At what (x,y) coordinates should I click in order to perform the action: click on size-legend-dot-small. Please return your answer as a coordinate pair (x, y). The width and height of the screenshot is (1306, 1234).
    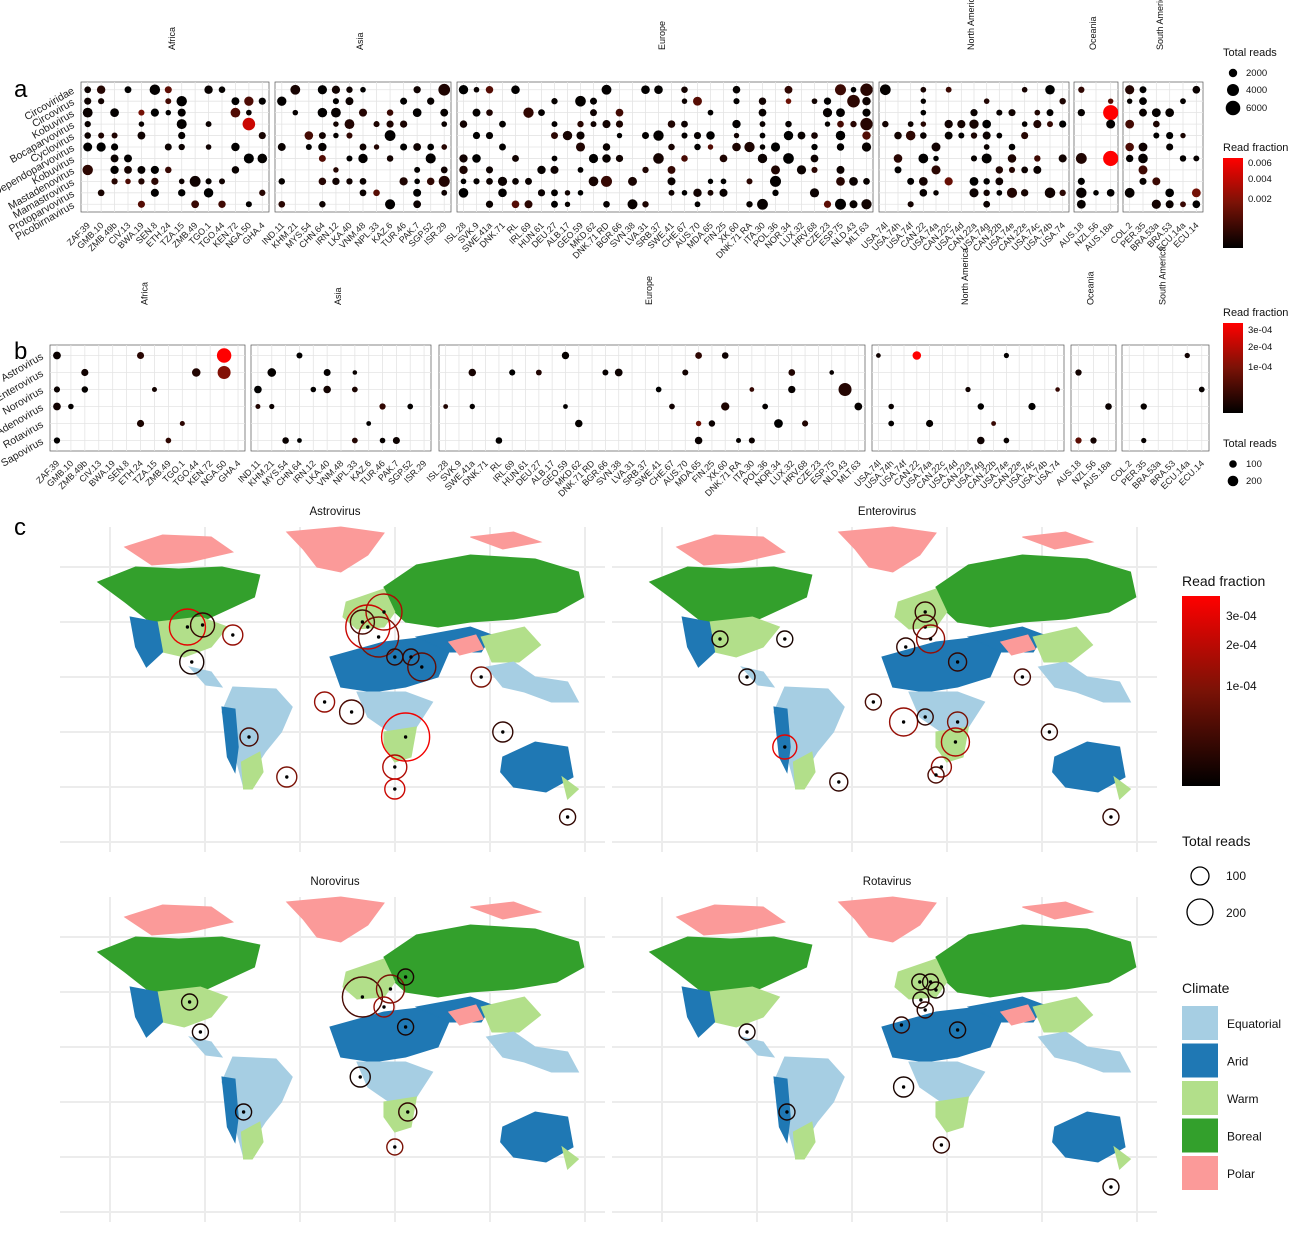
    Looking at the image, I should click on (1233, 73).